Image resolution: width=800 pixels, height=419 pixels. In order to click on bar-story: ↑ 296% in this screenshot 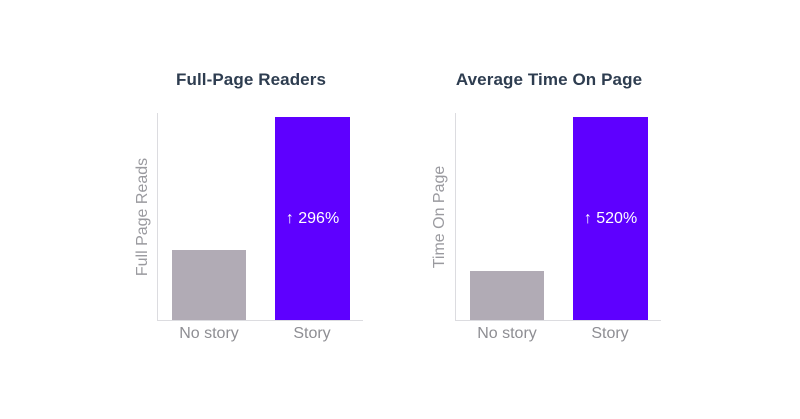, I will do `click(312, 218)`.